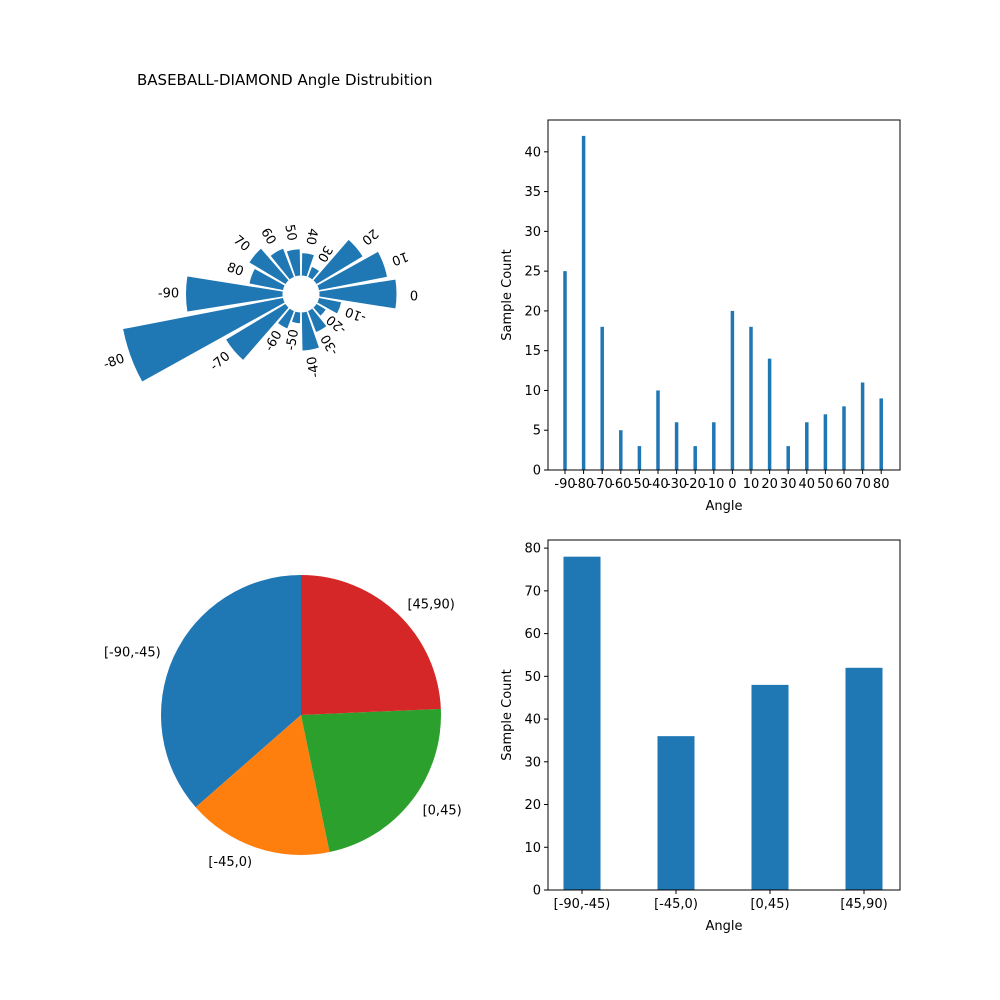 The image size is (1000, 1000). What do you see at coordinates (602, 484) in the screenshot?
I see `x-tick-label: -70` at bounding box center [602, 484].